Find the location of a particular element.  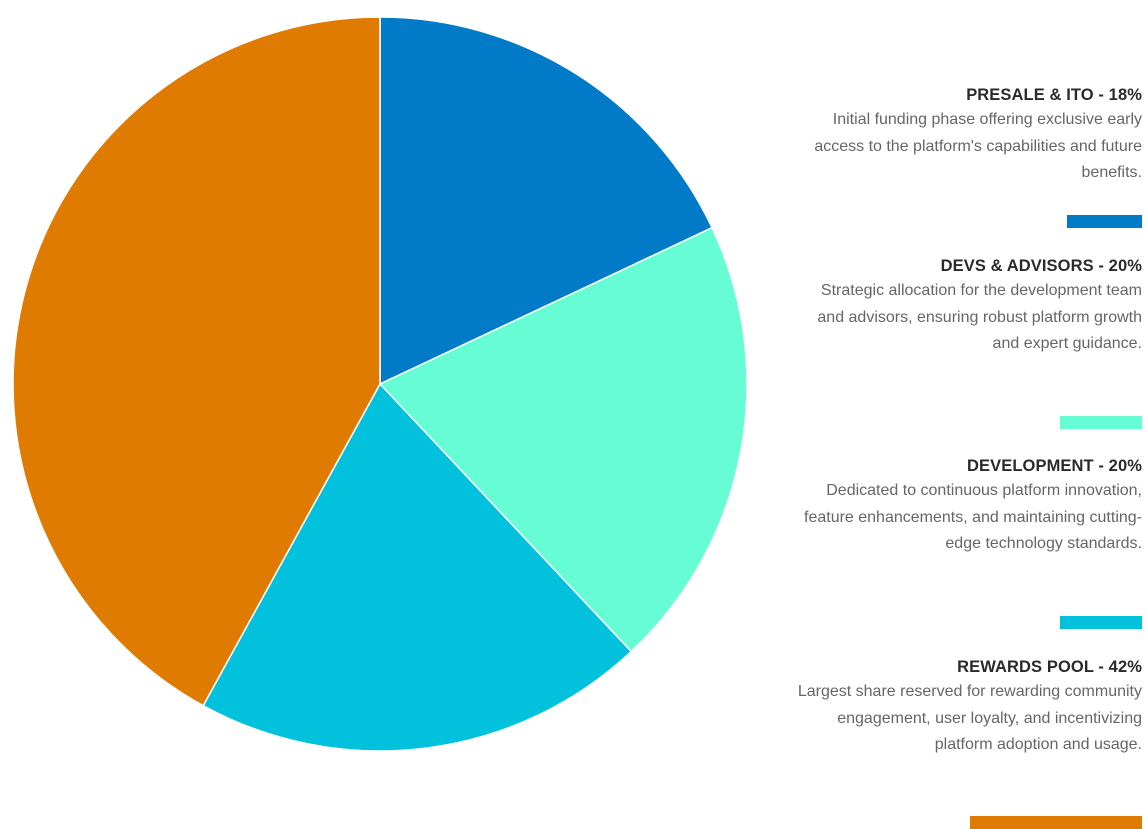

legend-title: DEVS & ADVISORS - 20% is located at coordinates (1041, 266).